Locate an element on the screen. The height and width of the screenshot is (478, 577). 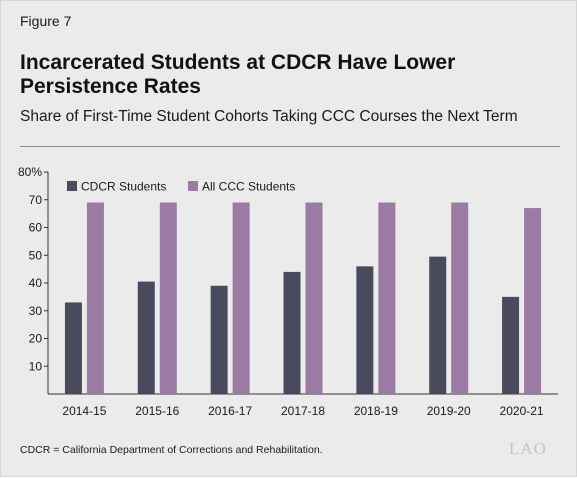
x-tick-label: 2019-20 is located at coordinates (449, 411).